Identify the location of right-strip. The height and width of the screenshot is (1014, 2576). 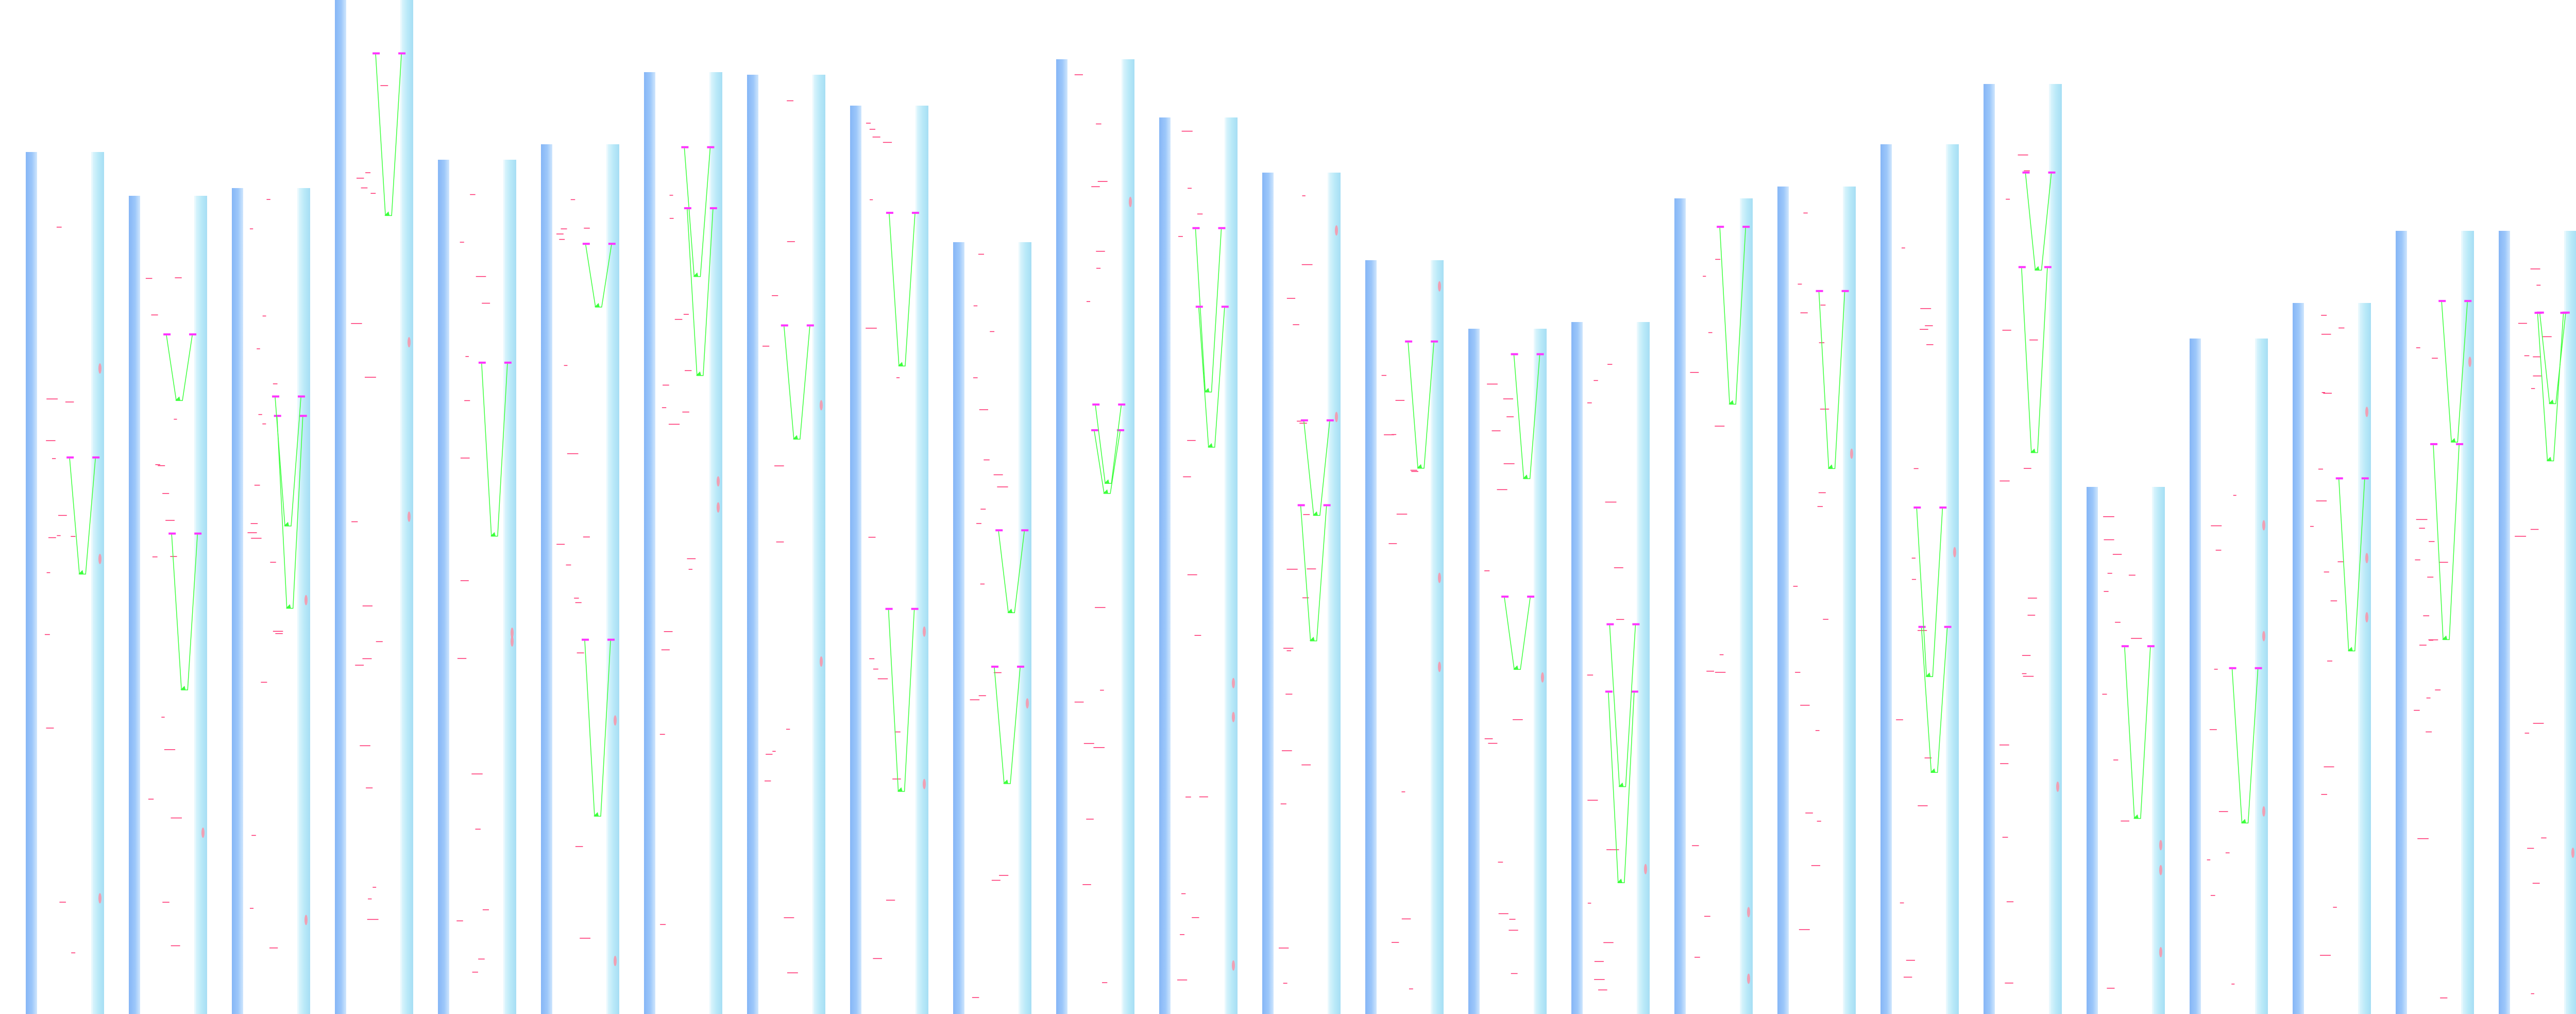
(2055, 549).